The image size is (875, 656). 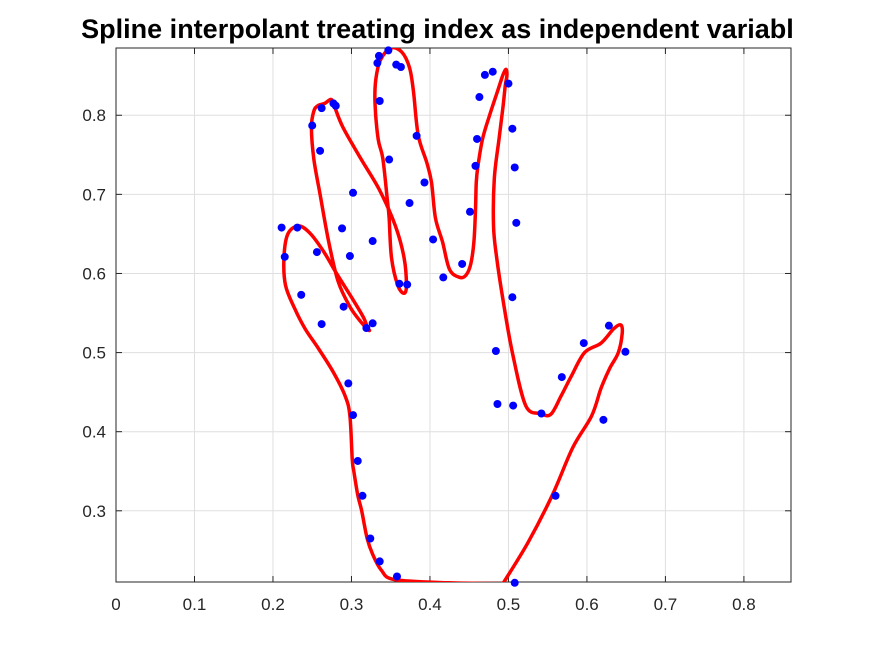 I want to click on x-tick-label: 0.8, so click(x=744, y=604).